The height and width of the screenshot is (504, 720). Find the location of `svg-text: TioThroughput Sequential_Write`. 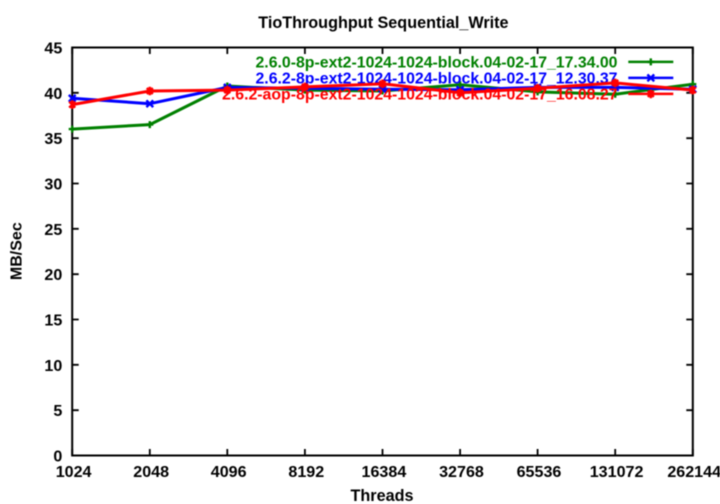

svg-text: TioThroughput Sequential_Write is located at coordinates (383, 23).